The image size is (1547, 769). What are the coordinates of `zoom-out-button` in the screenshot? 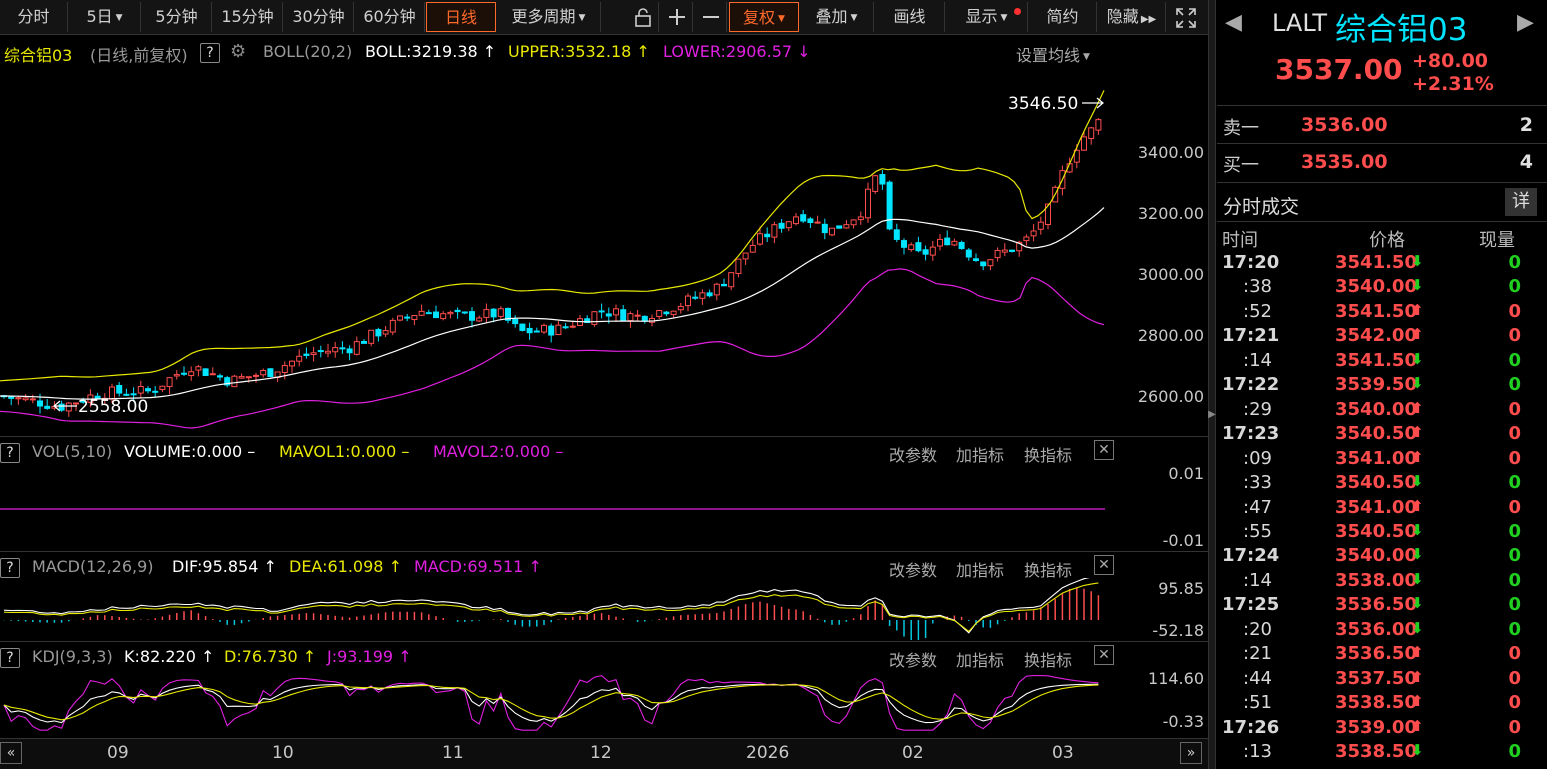 It's located at (711, 17).